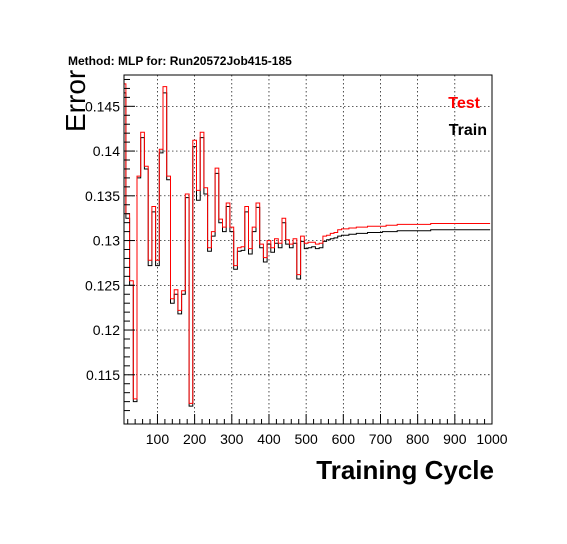  Describe the element at coordinates (381, 439) in the screenshot. I see `x-tick-label: 700` at that location.